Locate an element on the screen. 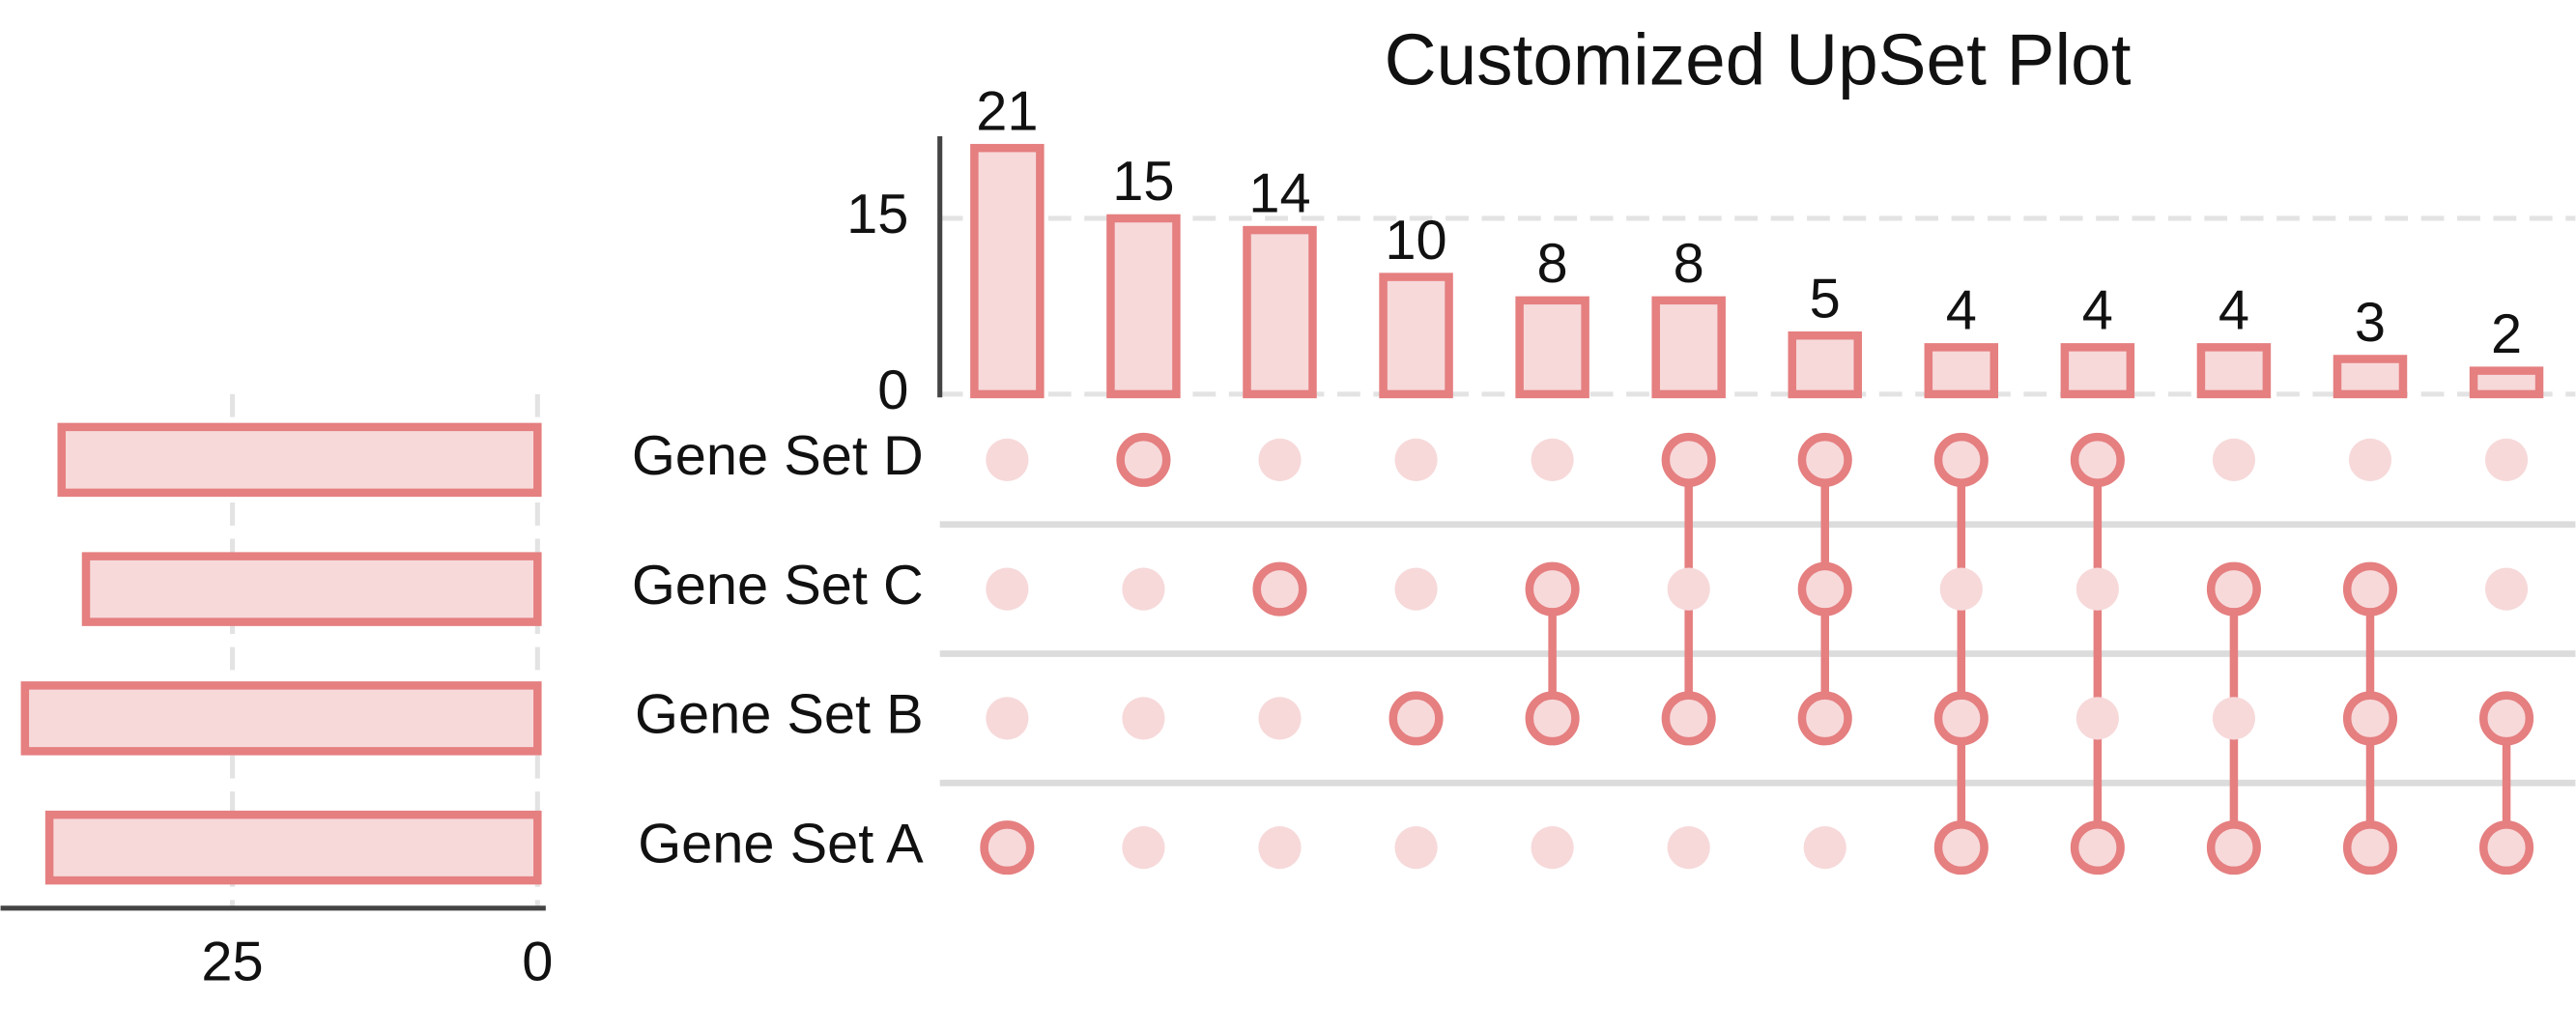 The image size is (2576, 1033). set-label: Gene Set B is located at coordinates (780, 715).